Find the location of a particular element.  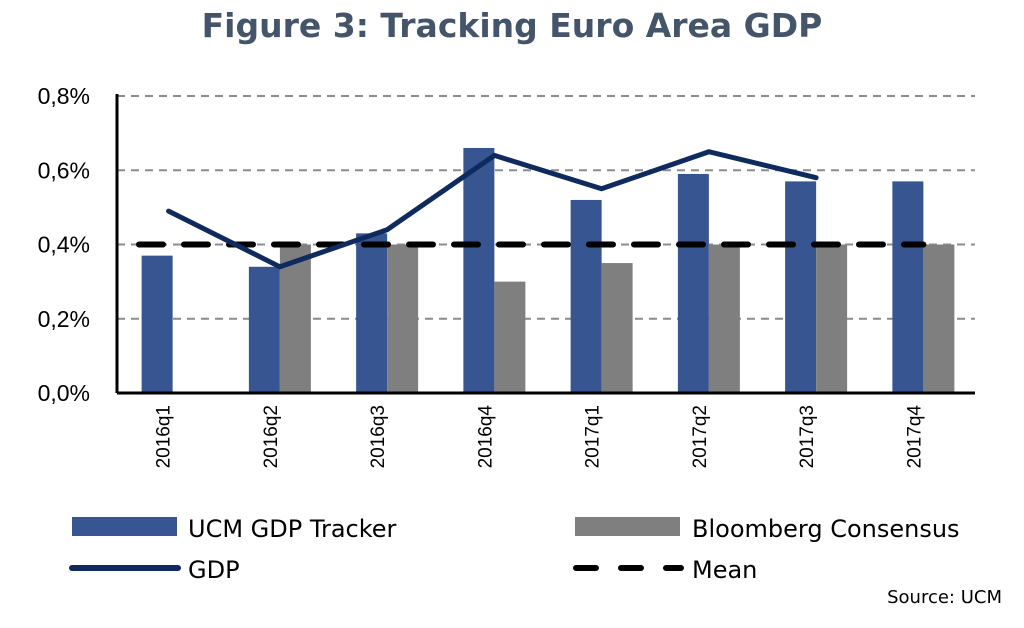

y-tick-label: 0,4% is located at coordinates (64, 245).